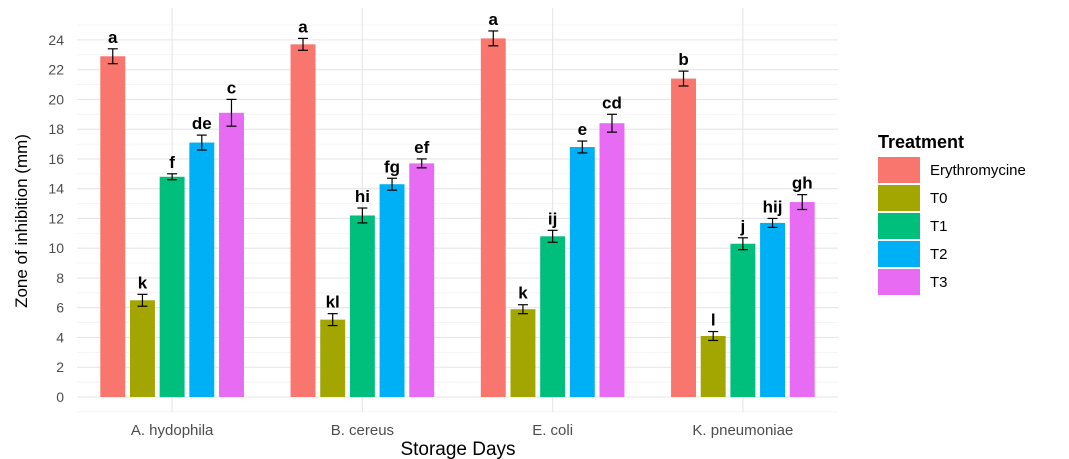 Image resolution: width=1069 pixels, height=459 pixels. I want to click on y-tick-label: 10, so click(56, 248).